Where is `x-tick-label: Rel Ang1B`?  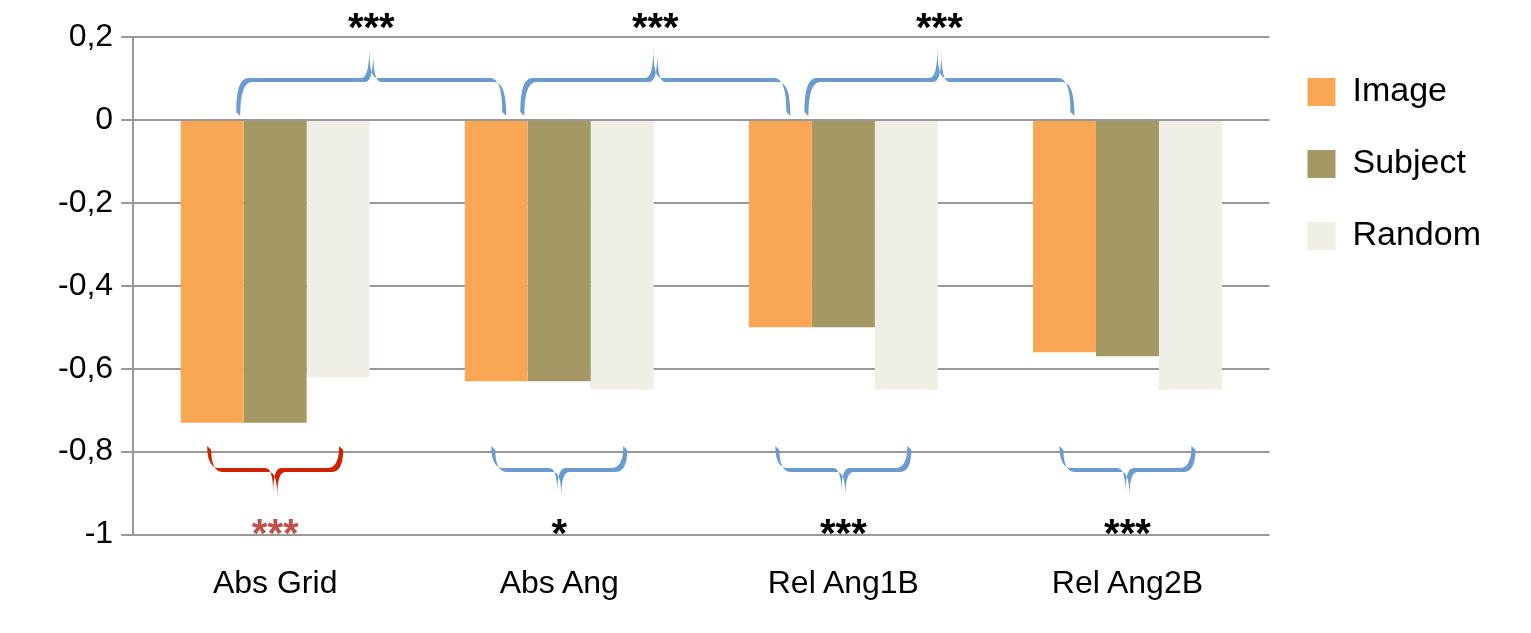
x-tick-label: Rel Ang1B is located at coordinates (843, 581).